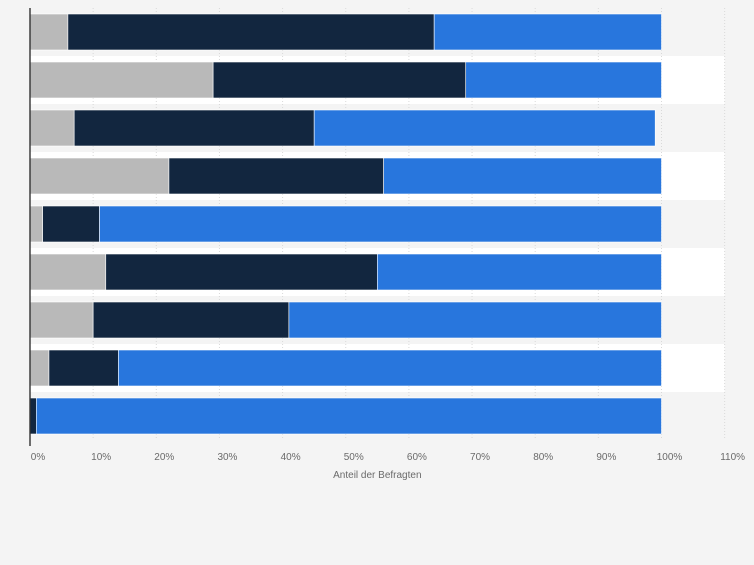  I want to click on x-tick-label: 30%, so click(227, 457).